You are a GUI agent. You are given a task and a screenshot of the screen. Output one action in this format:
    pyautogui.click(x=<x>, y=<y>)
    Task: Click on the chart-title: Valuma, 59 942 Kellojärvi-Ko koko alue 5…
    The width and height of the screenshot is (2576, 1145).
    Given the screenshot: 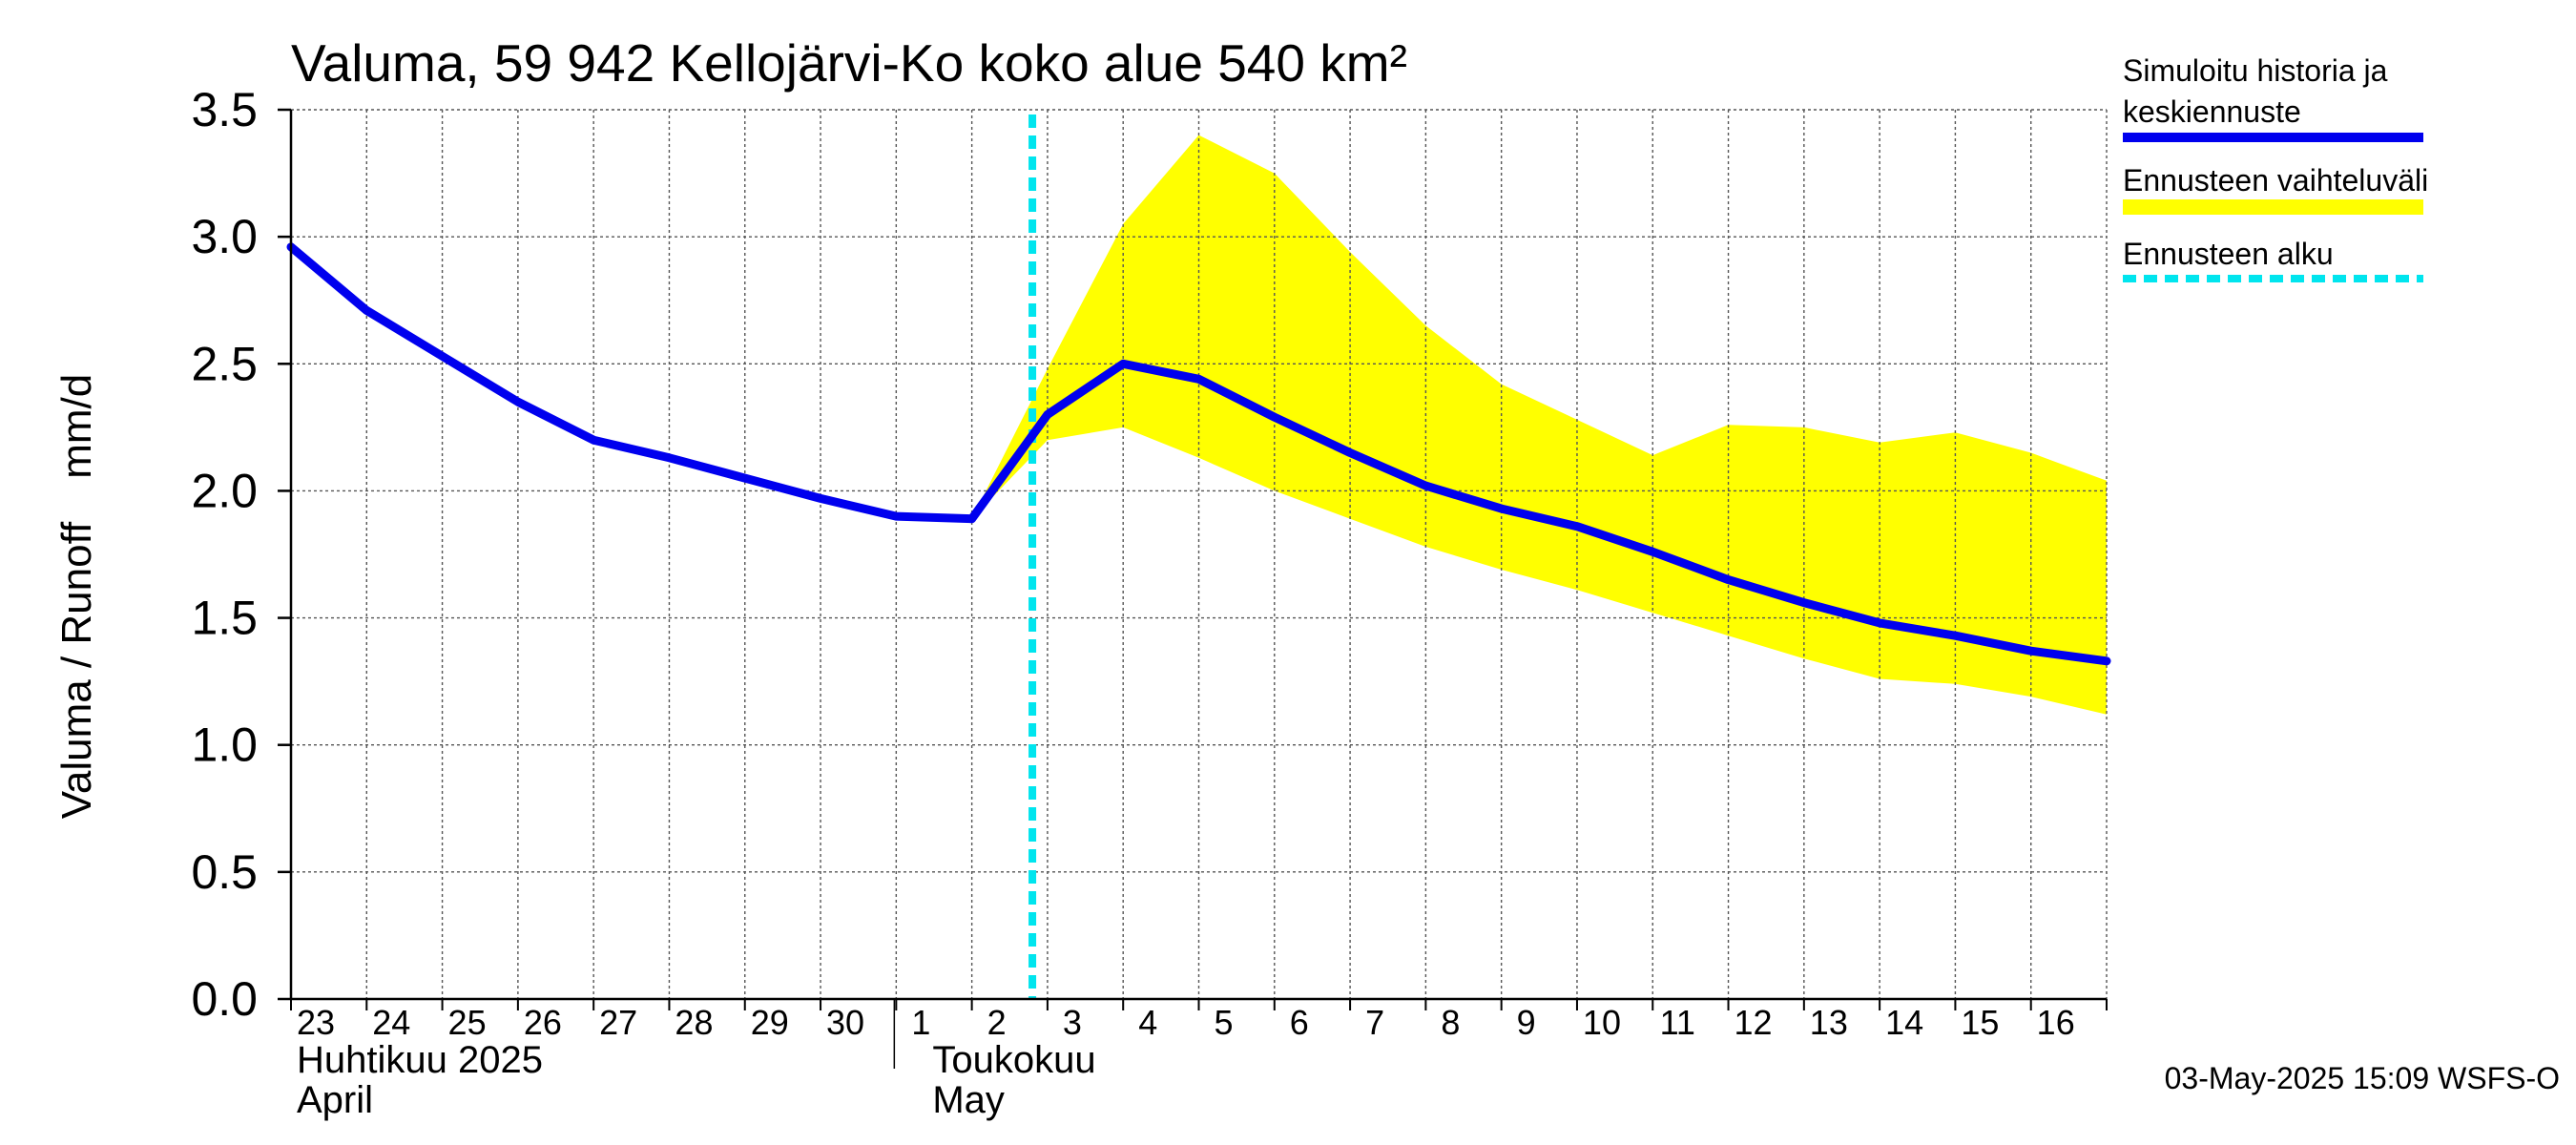 What is the action you would take?
    pyautogui.click(x=849, y=63)
    